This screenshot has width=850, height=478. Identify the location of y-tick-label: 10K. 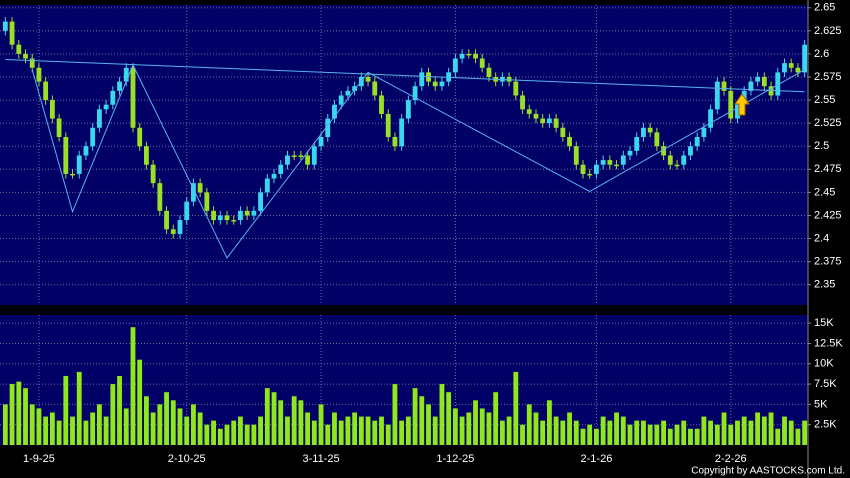
(824, 364).